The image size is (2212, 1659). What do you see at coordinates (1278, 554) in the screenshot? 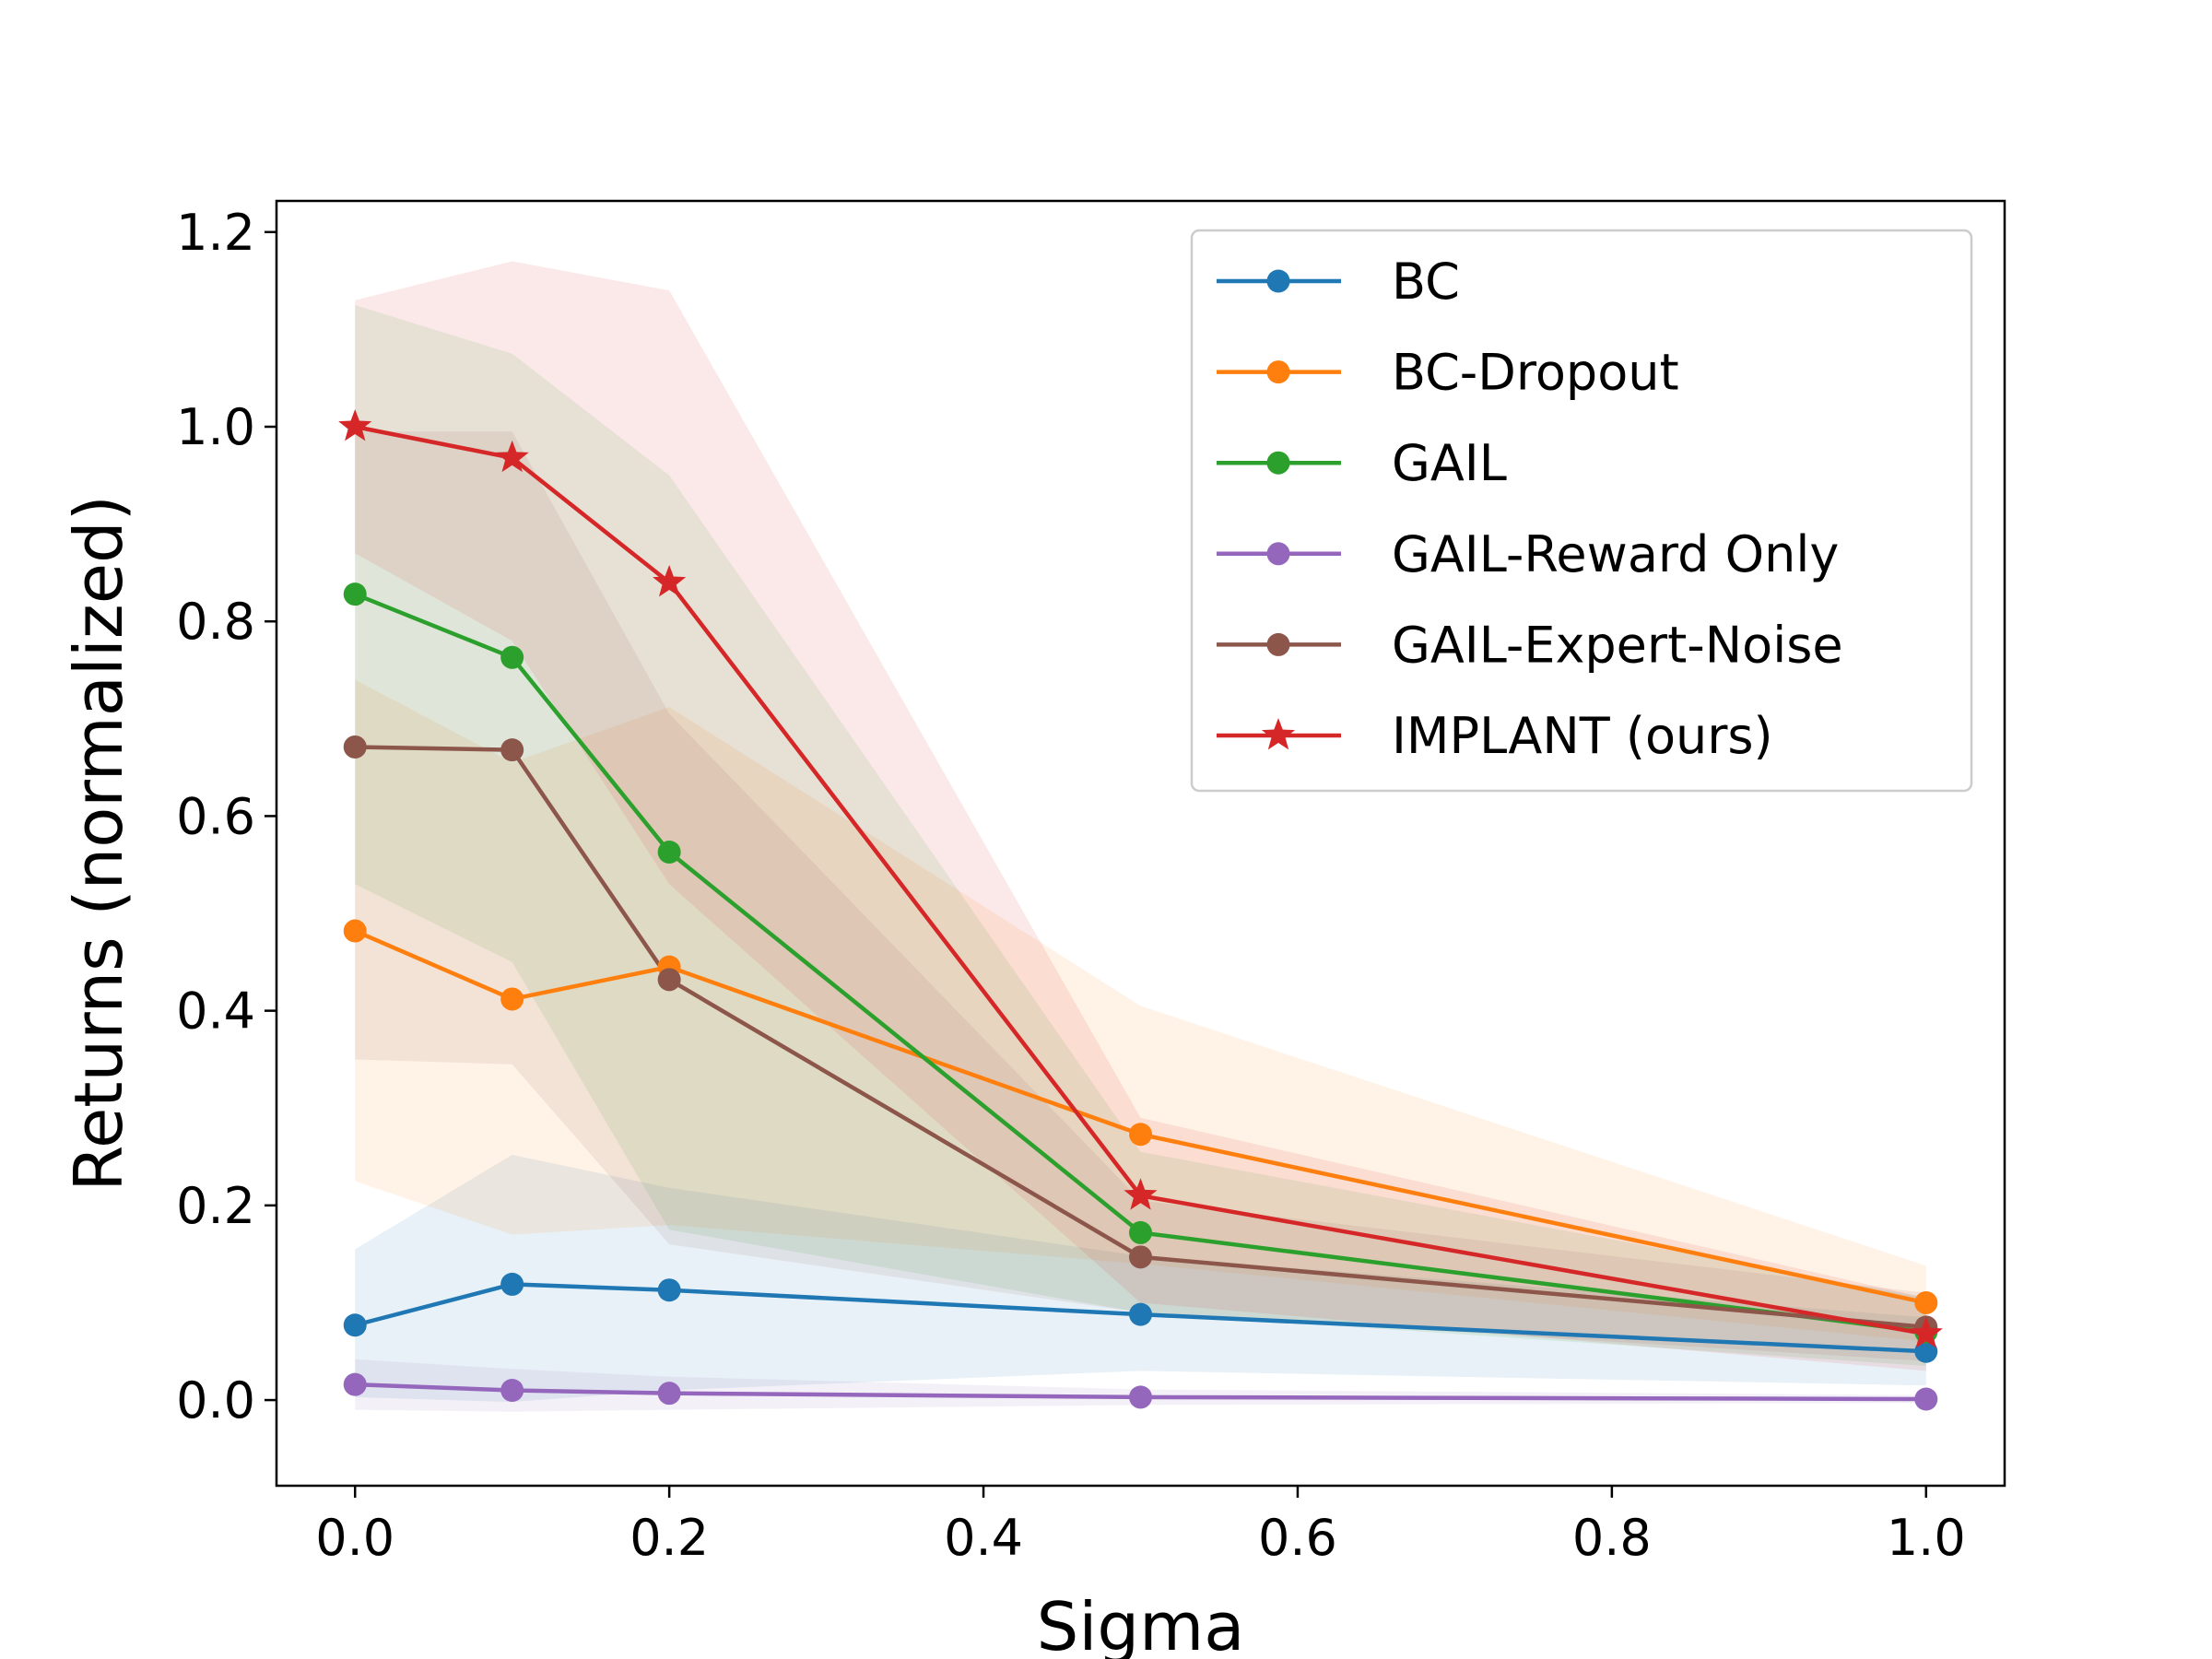
I see `legend-marker-gail-reward-only` at bounding box center [1278, 554].